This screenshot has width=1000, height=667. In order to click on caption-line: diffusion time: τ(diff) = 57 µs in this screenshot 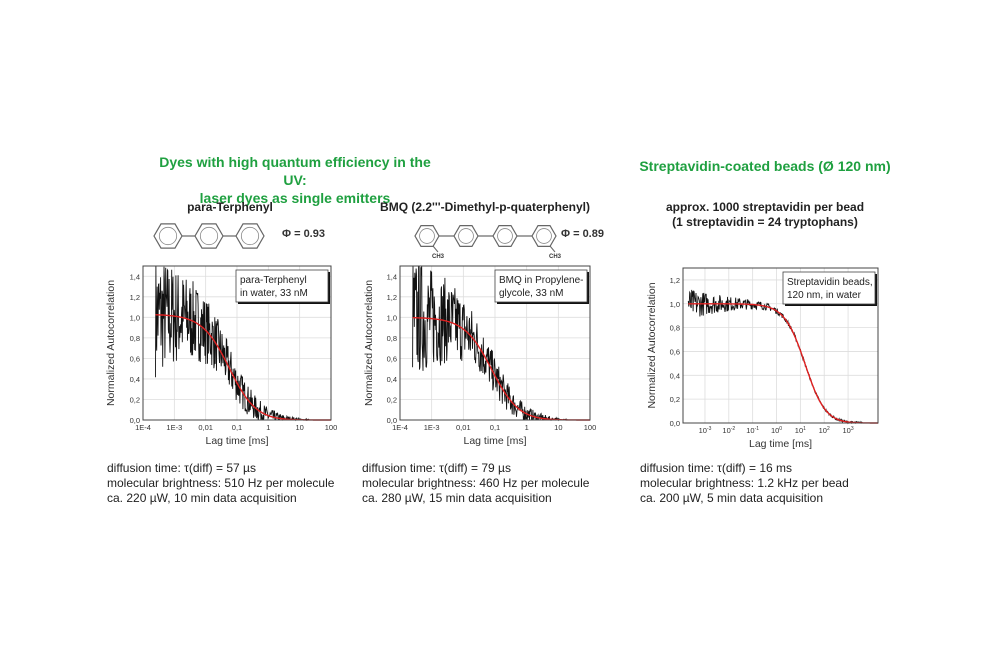, I will do `click(181, 468)`.